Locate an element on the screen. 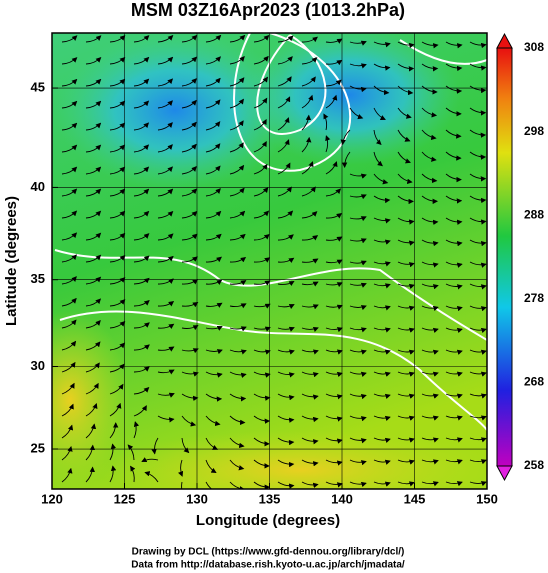 The width and height of the screenshot is (548, 573). y-tick-label: 25 is located at coordinates (38, 447).